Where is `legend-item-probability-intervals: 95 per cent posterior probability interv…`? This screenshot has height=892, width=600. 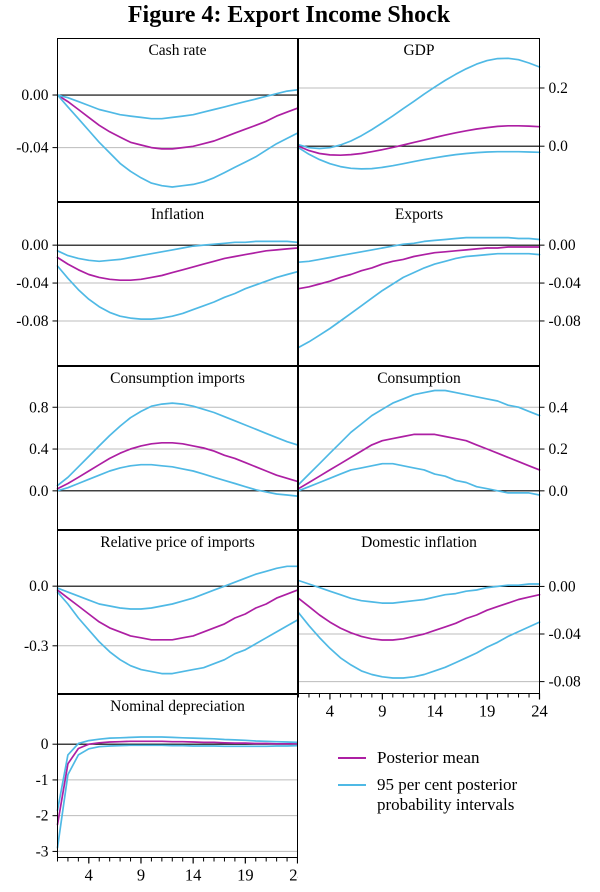 legend-item-probability-intervals: 95 per cent posterior probability interv… is located at coordinates (460, 795).